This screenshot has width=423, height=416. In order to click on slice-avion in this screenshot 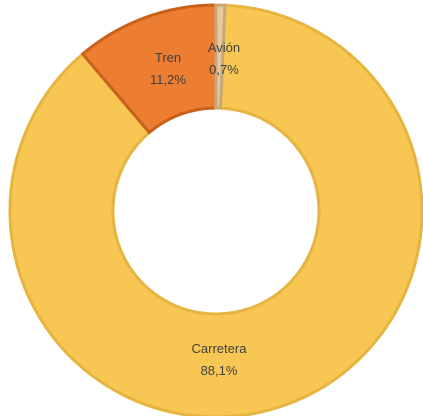, I will do `click(220, 56)`.